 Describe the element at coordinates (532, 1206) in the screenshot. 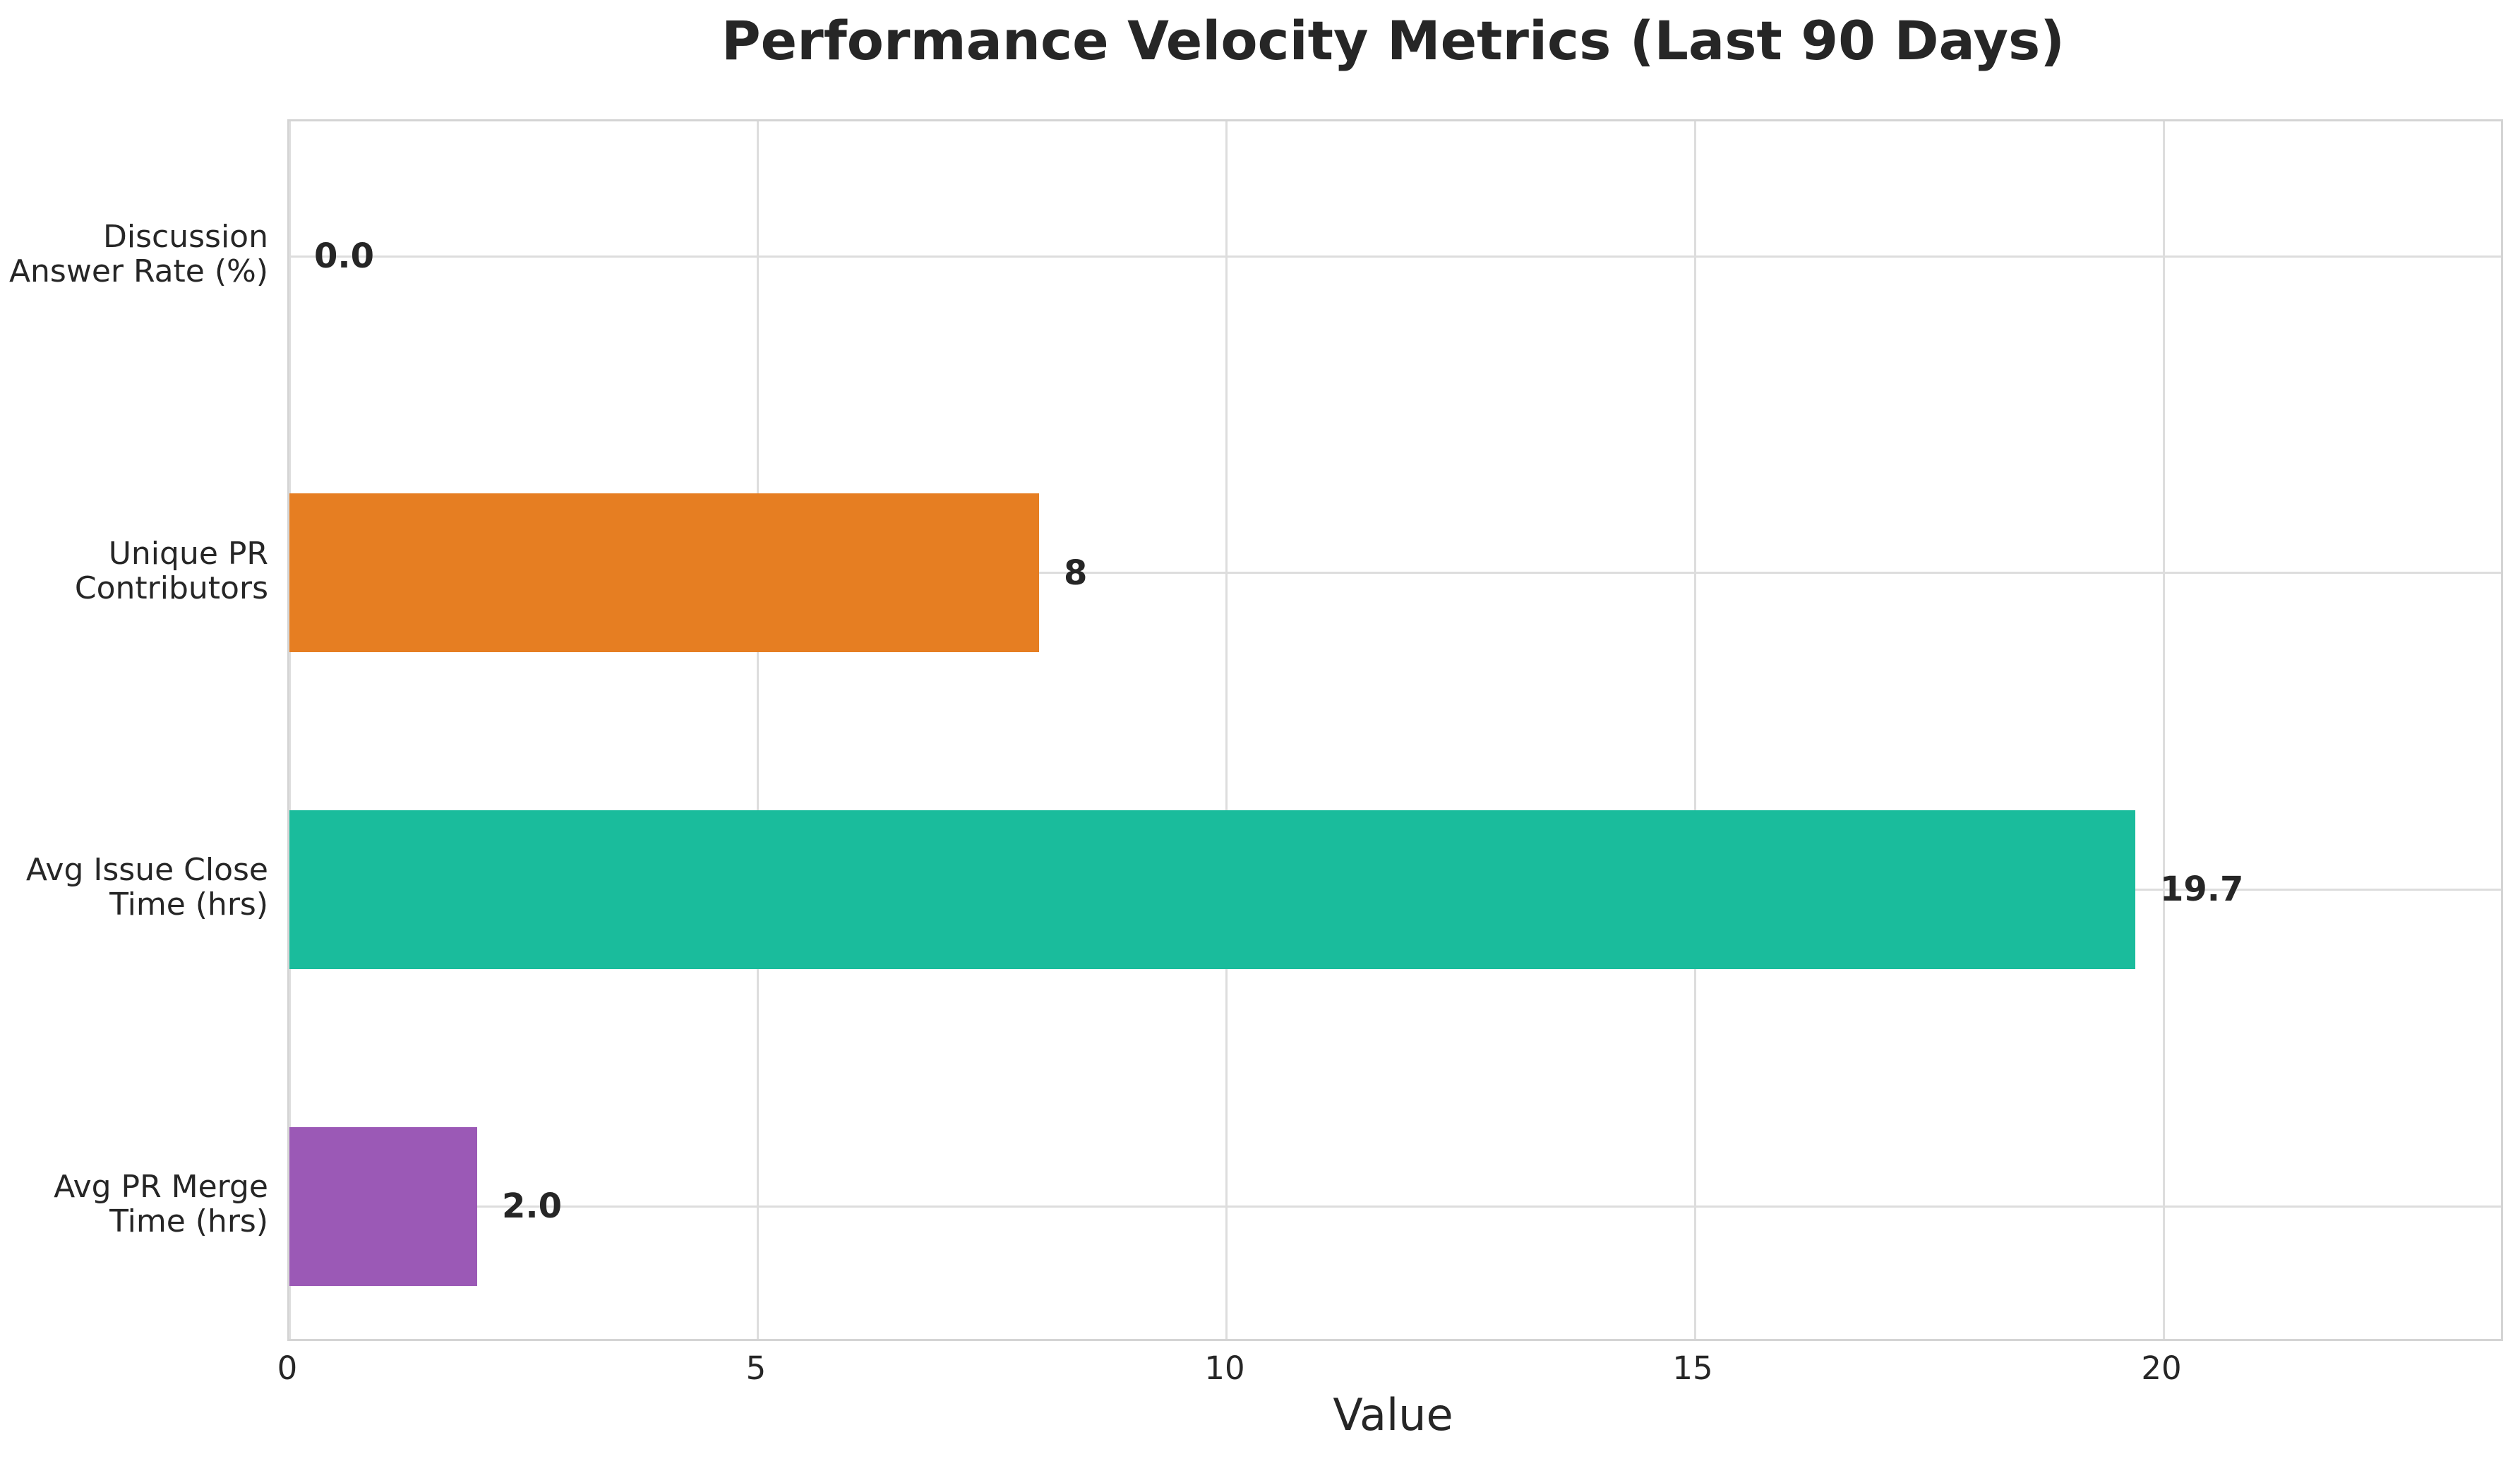

I see `bar-value-label: 2.0` at that location.